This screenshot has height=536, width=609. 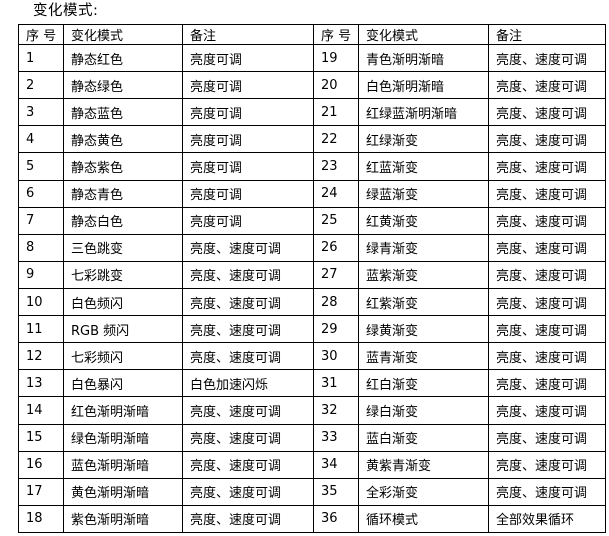 What do you see at coordinates (123, 247) in the screenshot?
I see `table-cell: 三色跳变` at bounding box center [123, 247].